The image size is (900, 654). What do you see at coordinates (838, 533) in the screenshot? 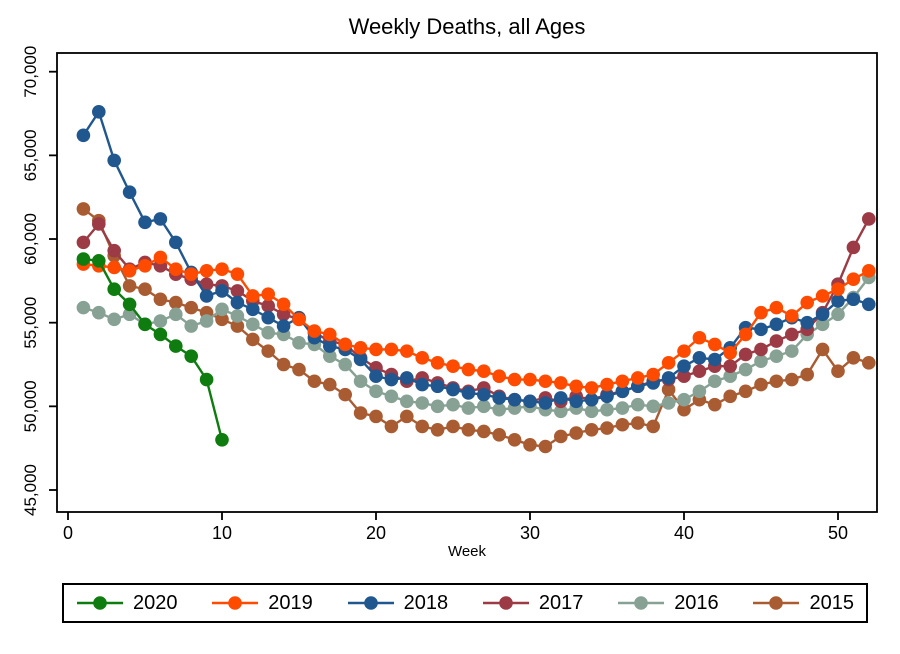
I see `x-axis-tick-label: 50` at bounding box center [838, 533].